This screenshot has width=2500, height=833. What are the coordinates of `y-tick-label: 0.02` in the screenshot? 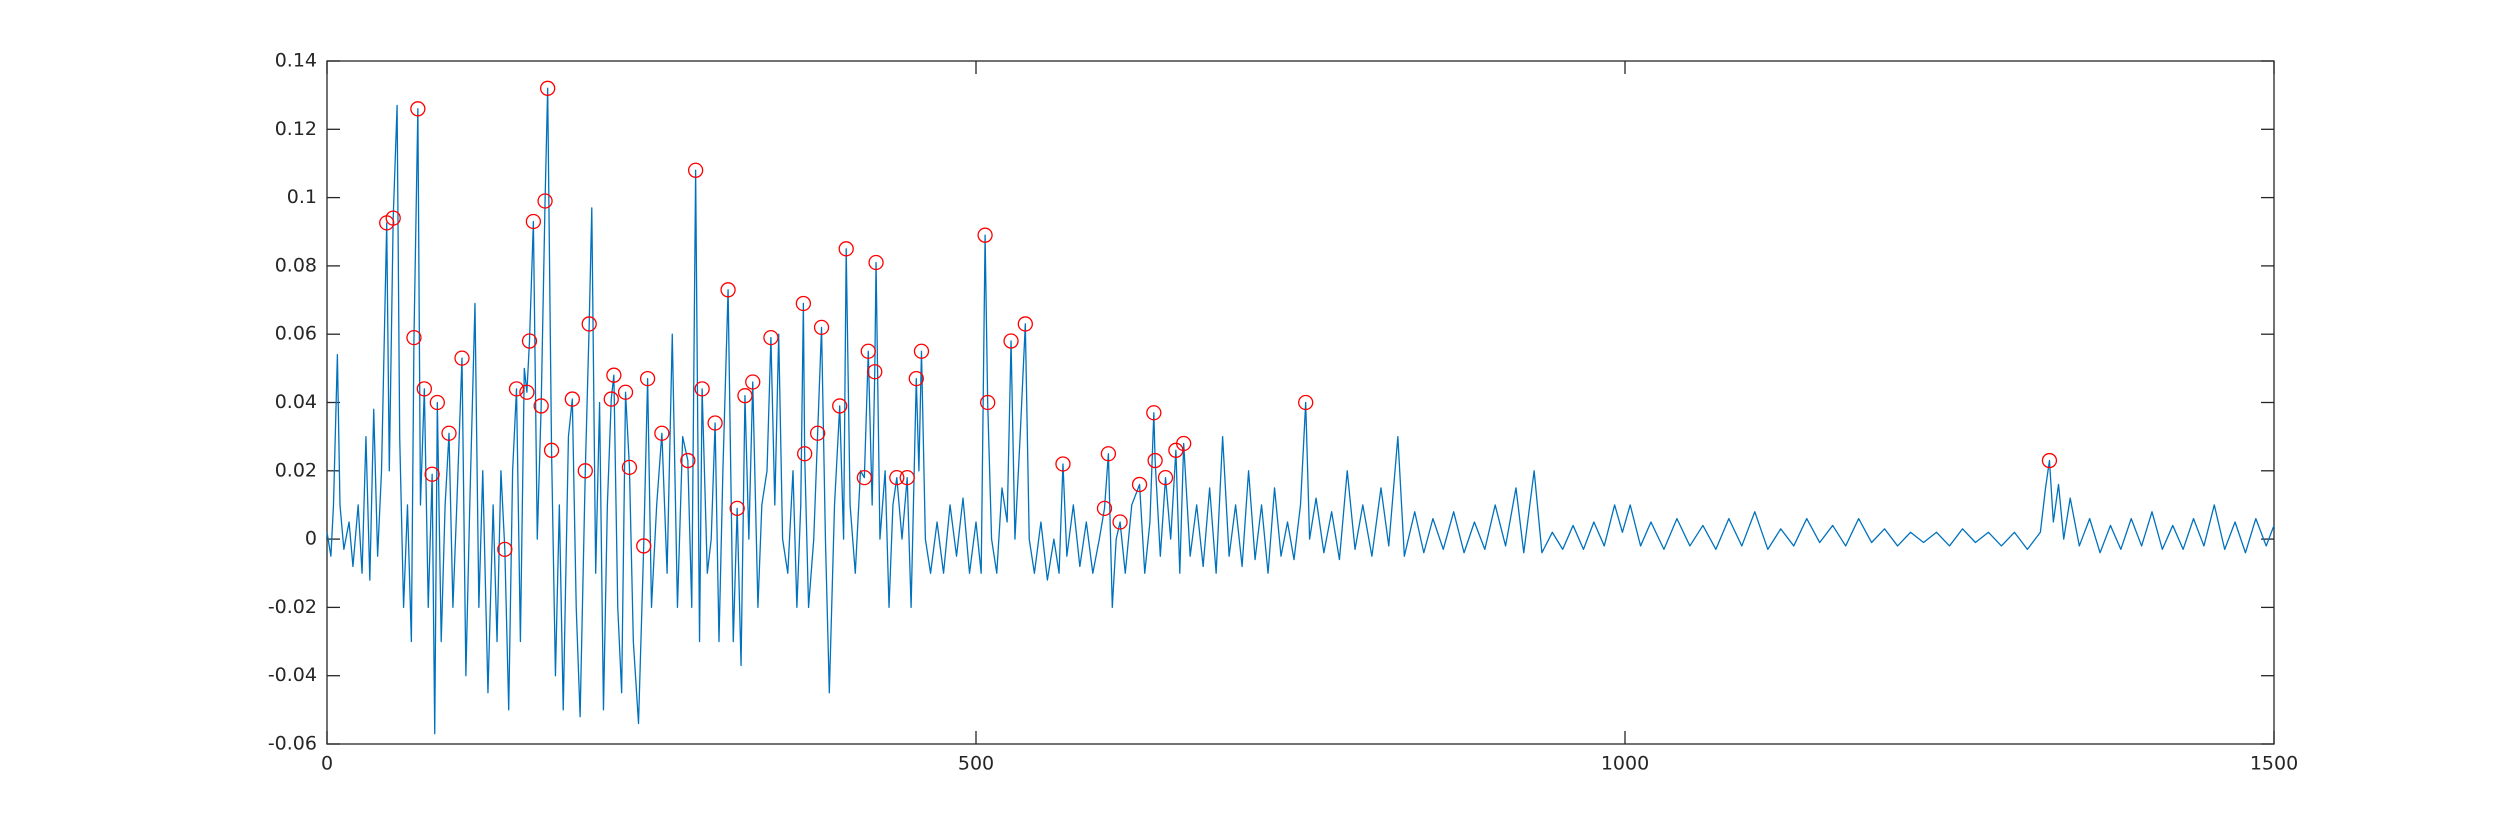 It's located at (296, 470).